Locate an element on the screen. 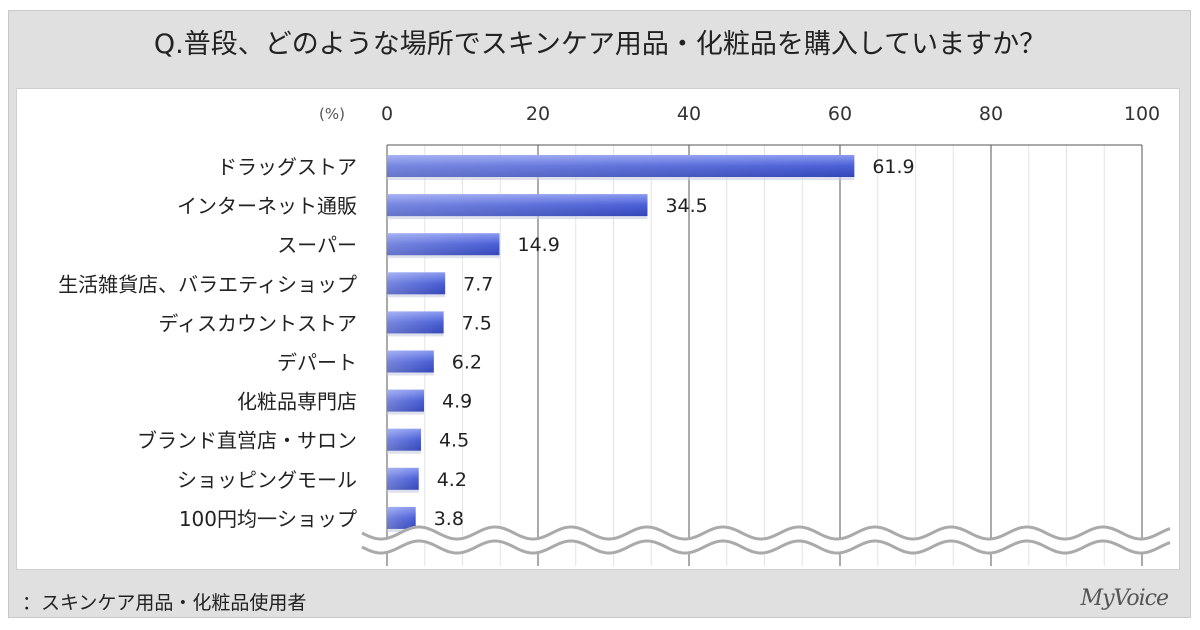 Image resolution: width=1200 pixels, height=630 pixels. footnote: ：スキンケア用品・化粧品使用者 is located at coordinates (164, 603).